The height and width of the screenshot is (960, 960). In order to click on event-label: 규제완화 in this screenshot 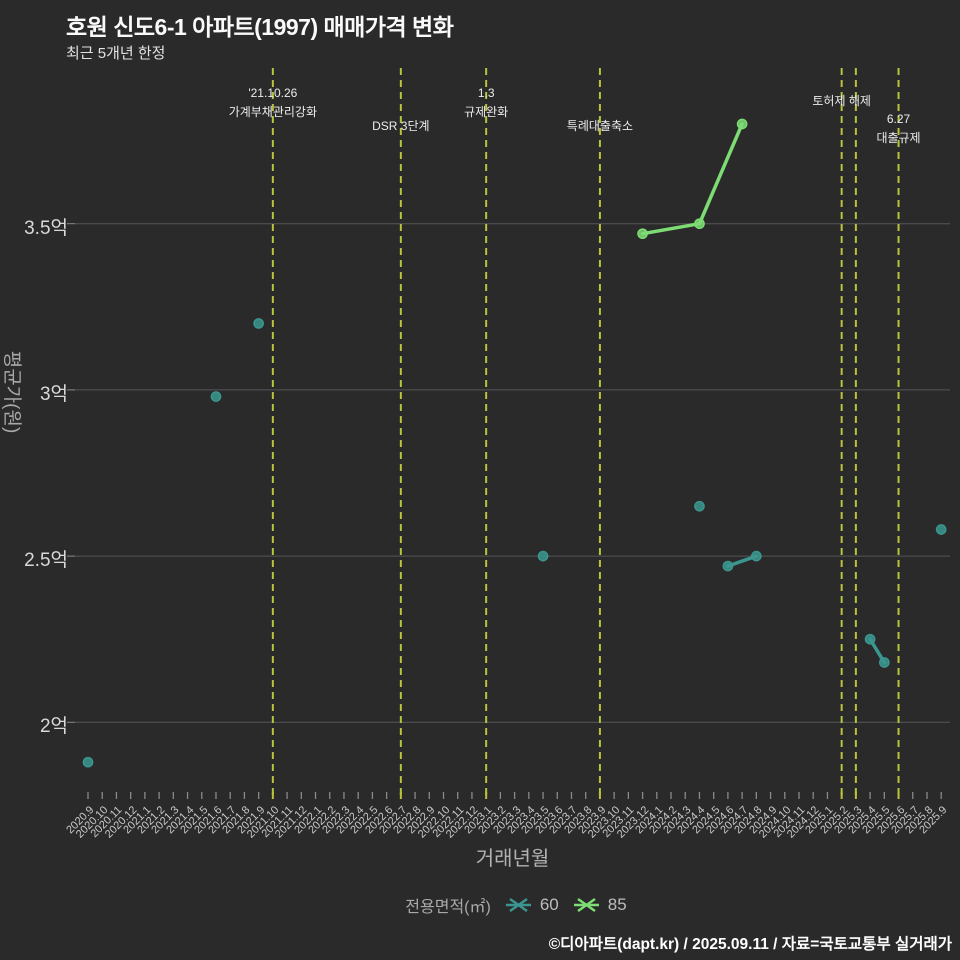, I will do `click(486, 112)`.